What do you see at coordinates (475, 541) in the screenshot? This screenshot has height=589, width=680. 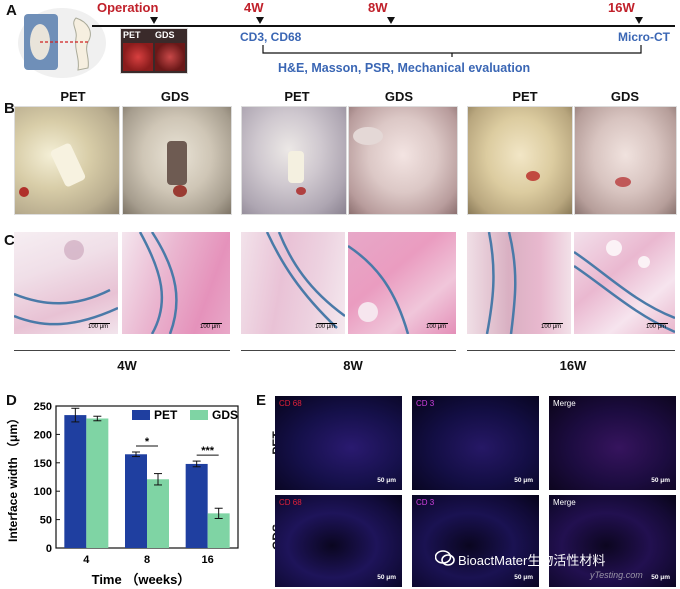 I see `fluo-gds-cd3: CD 3 50 μm` at bounding box center [475, 541].